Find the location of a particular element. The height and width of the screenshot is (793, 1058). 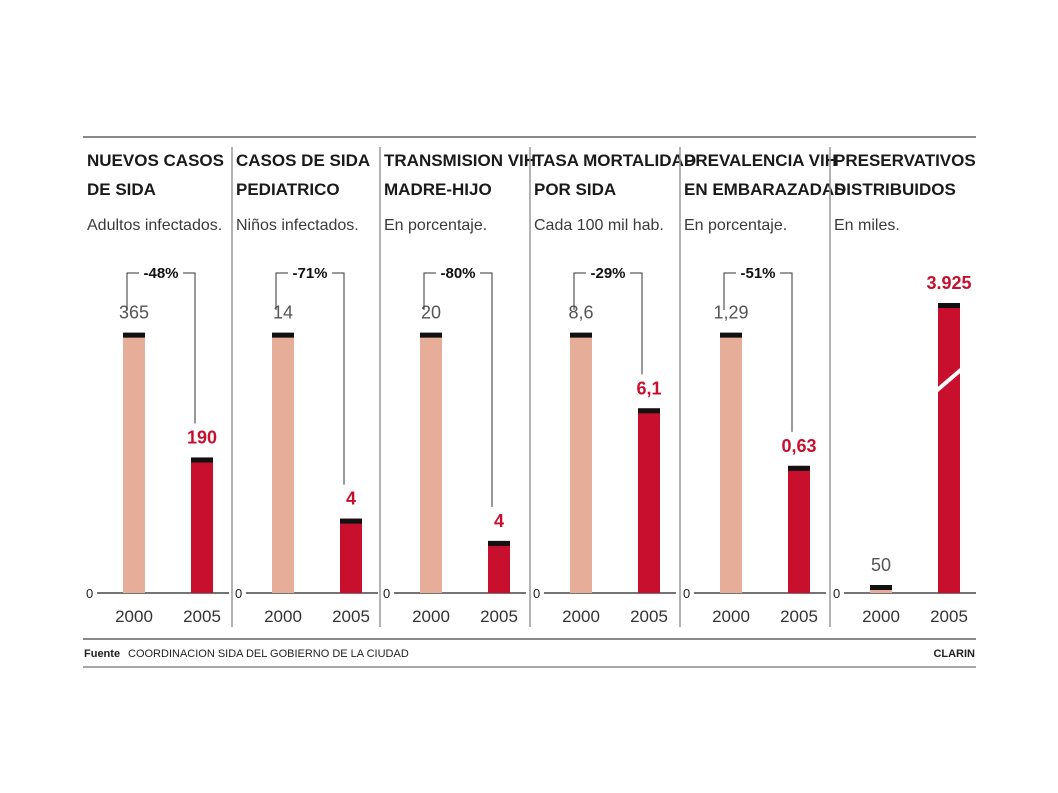

panel-3-category-2000: 2000 is located at coordinates (431, 616).